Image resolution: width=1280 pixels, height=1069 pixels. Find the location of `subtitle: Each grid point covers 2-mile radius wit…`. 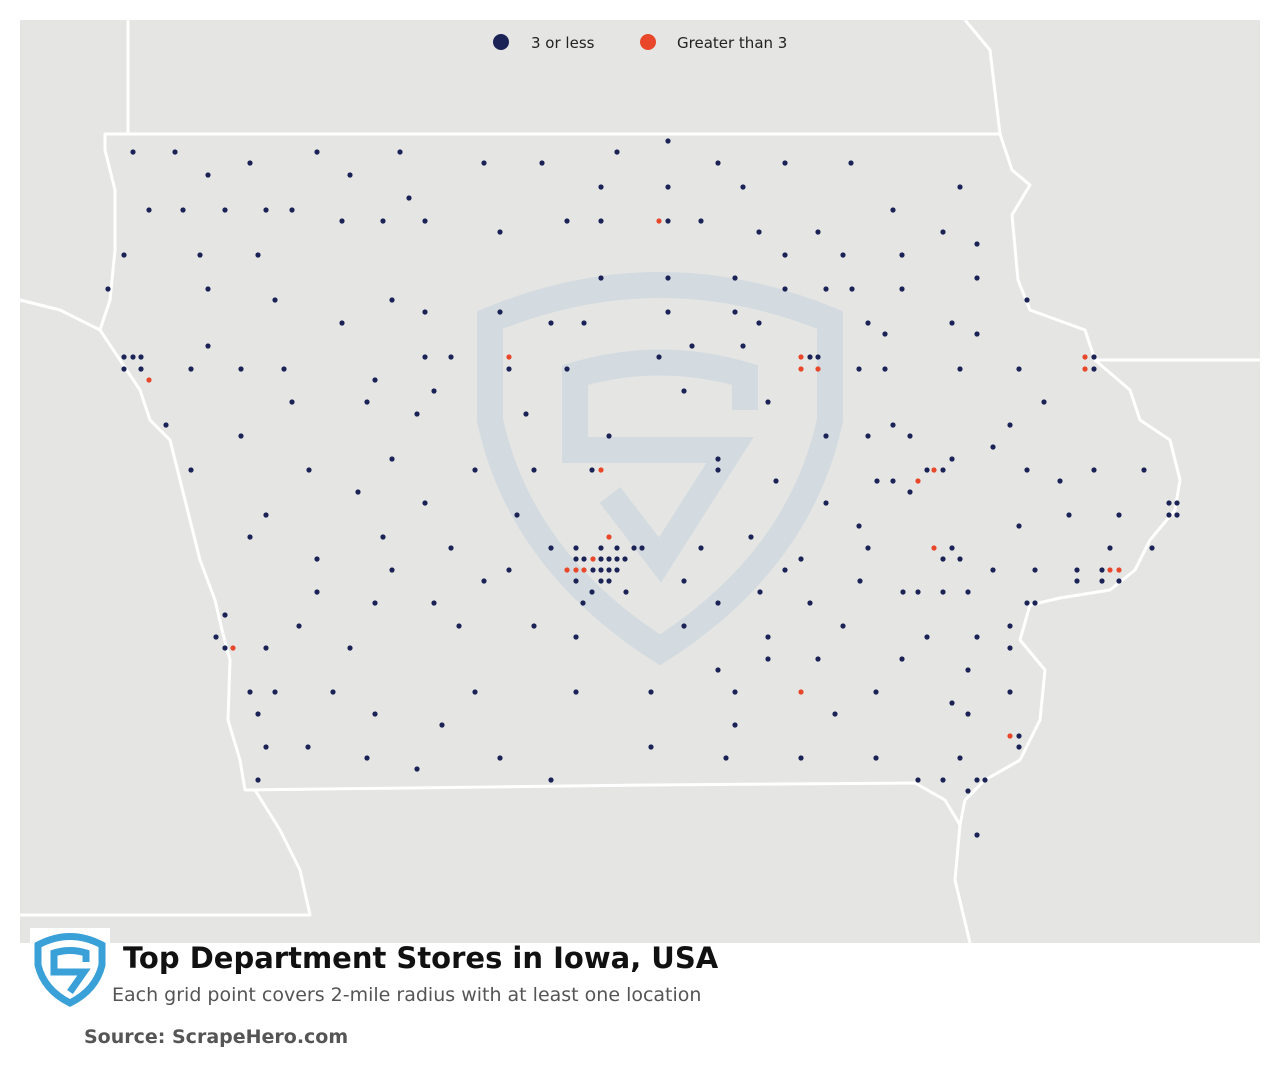

subtitle: Each grid point covers 2-mile radius wit… is located at coordinates (406, 995).